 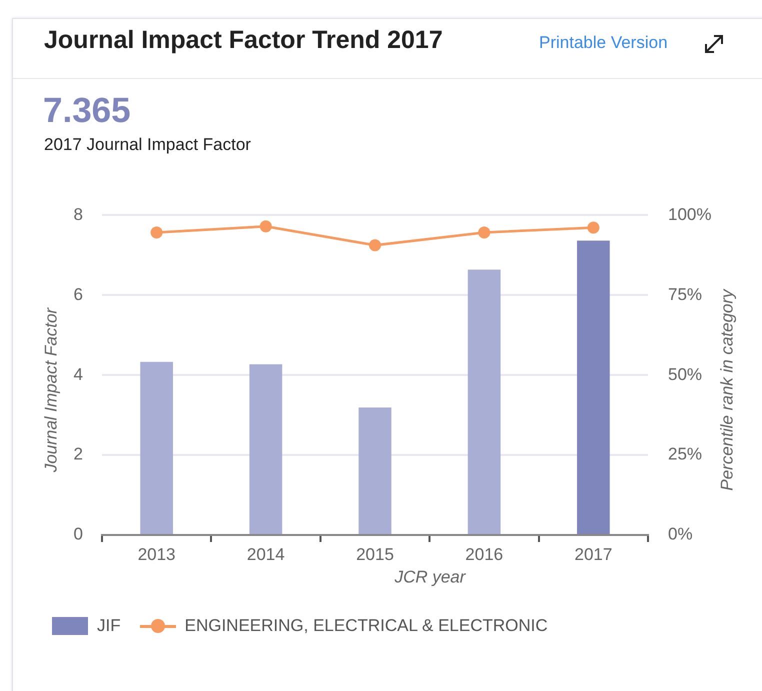 What do you see at coordinates (690, 214) in the screenshot?
I see `y2-tick-label: 100%` at bounding box center [690, 214].